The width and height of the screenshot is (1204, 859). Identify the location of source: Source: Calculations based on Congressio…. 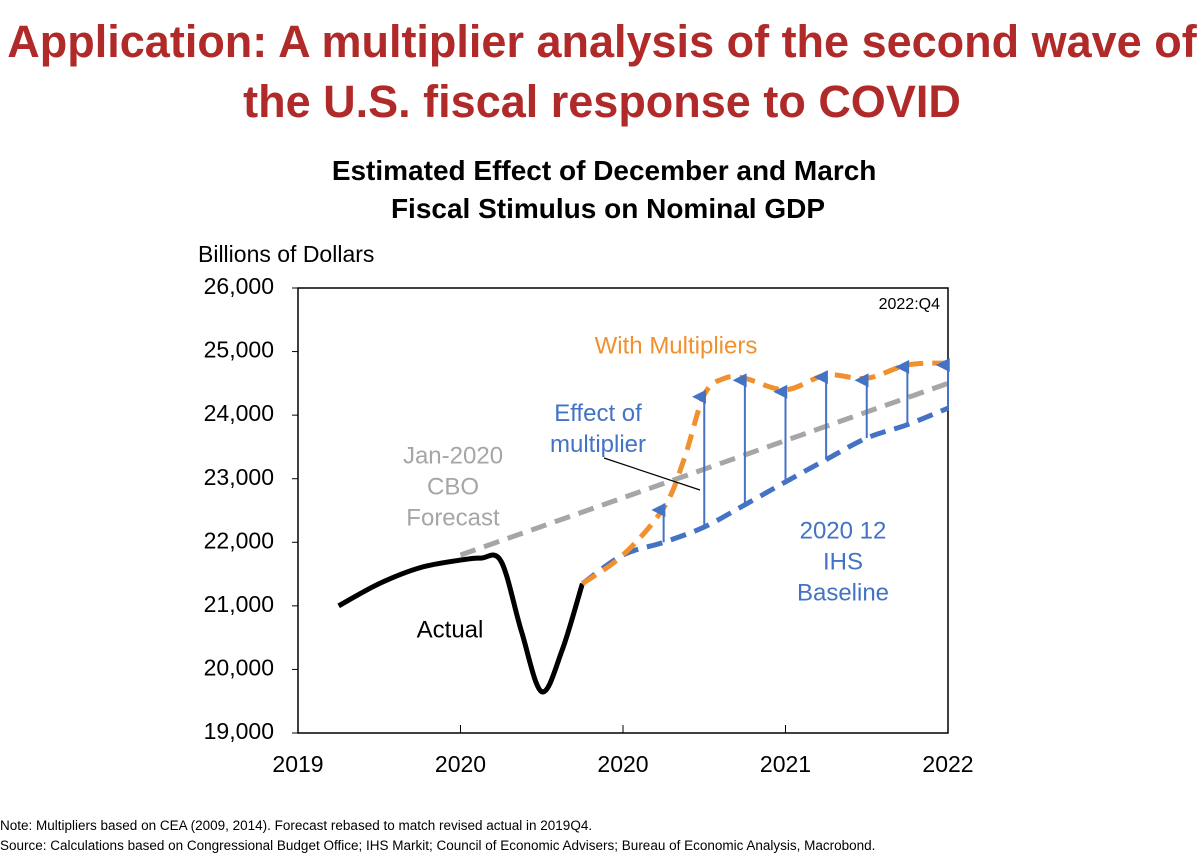
(438, 845).